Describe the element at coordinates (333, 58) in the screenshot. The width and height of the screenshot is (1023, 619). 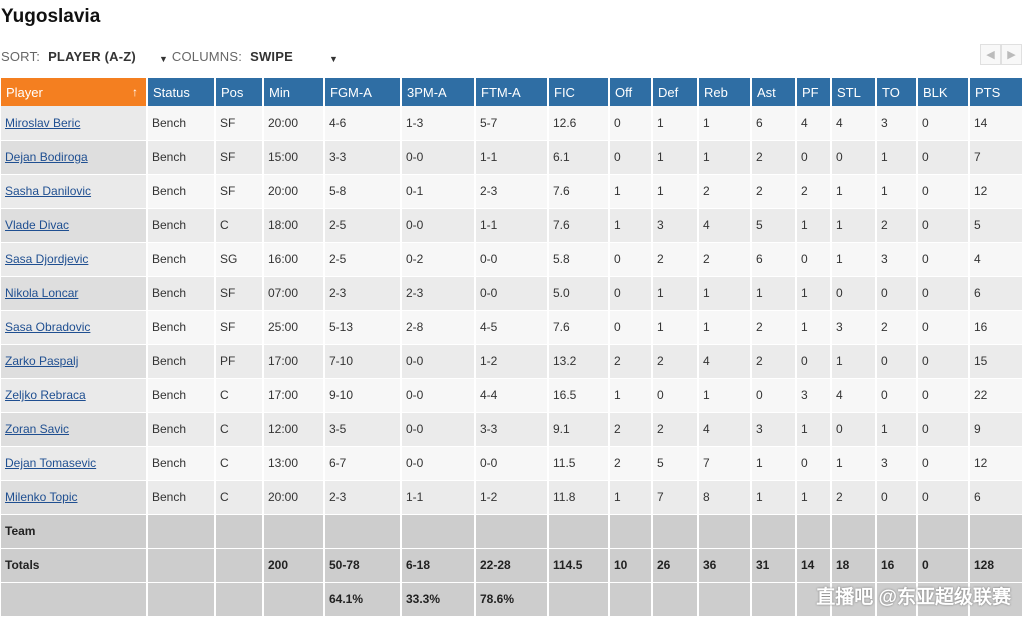
I see `columns-chevron-down-icon: ▼` at that location.